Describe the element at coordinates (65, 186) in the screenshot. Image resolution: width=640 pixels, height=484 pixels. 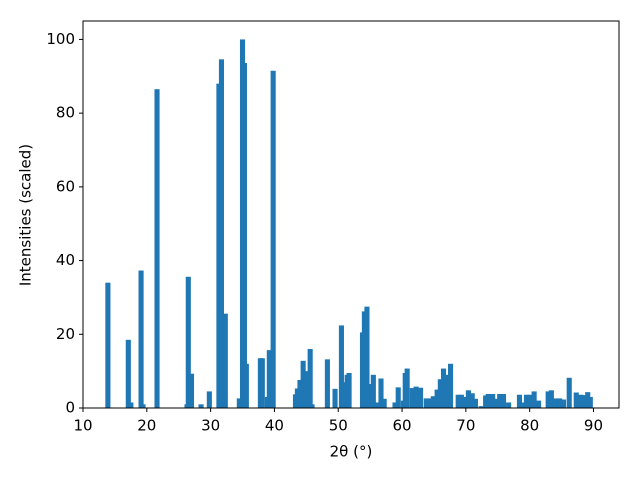
I see `y-tick-label: 60` at that location.